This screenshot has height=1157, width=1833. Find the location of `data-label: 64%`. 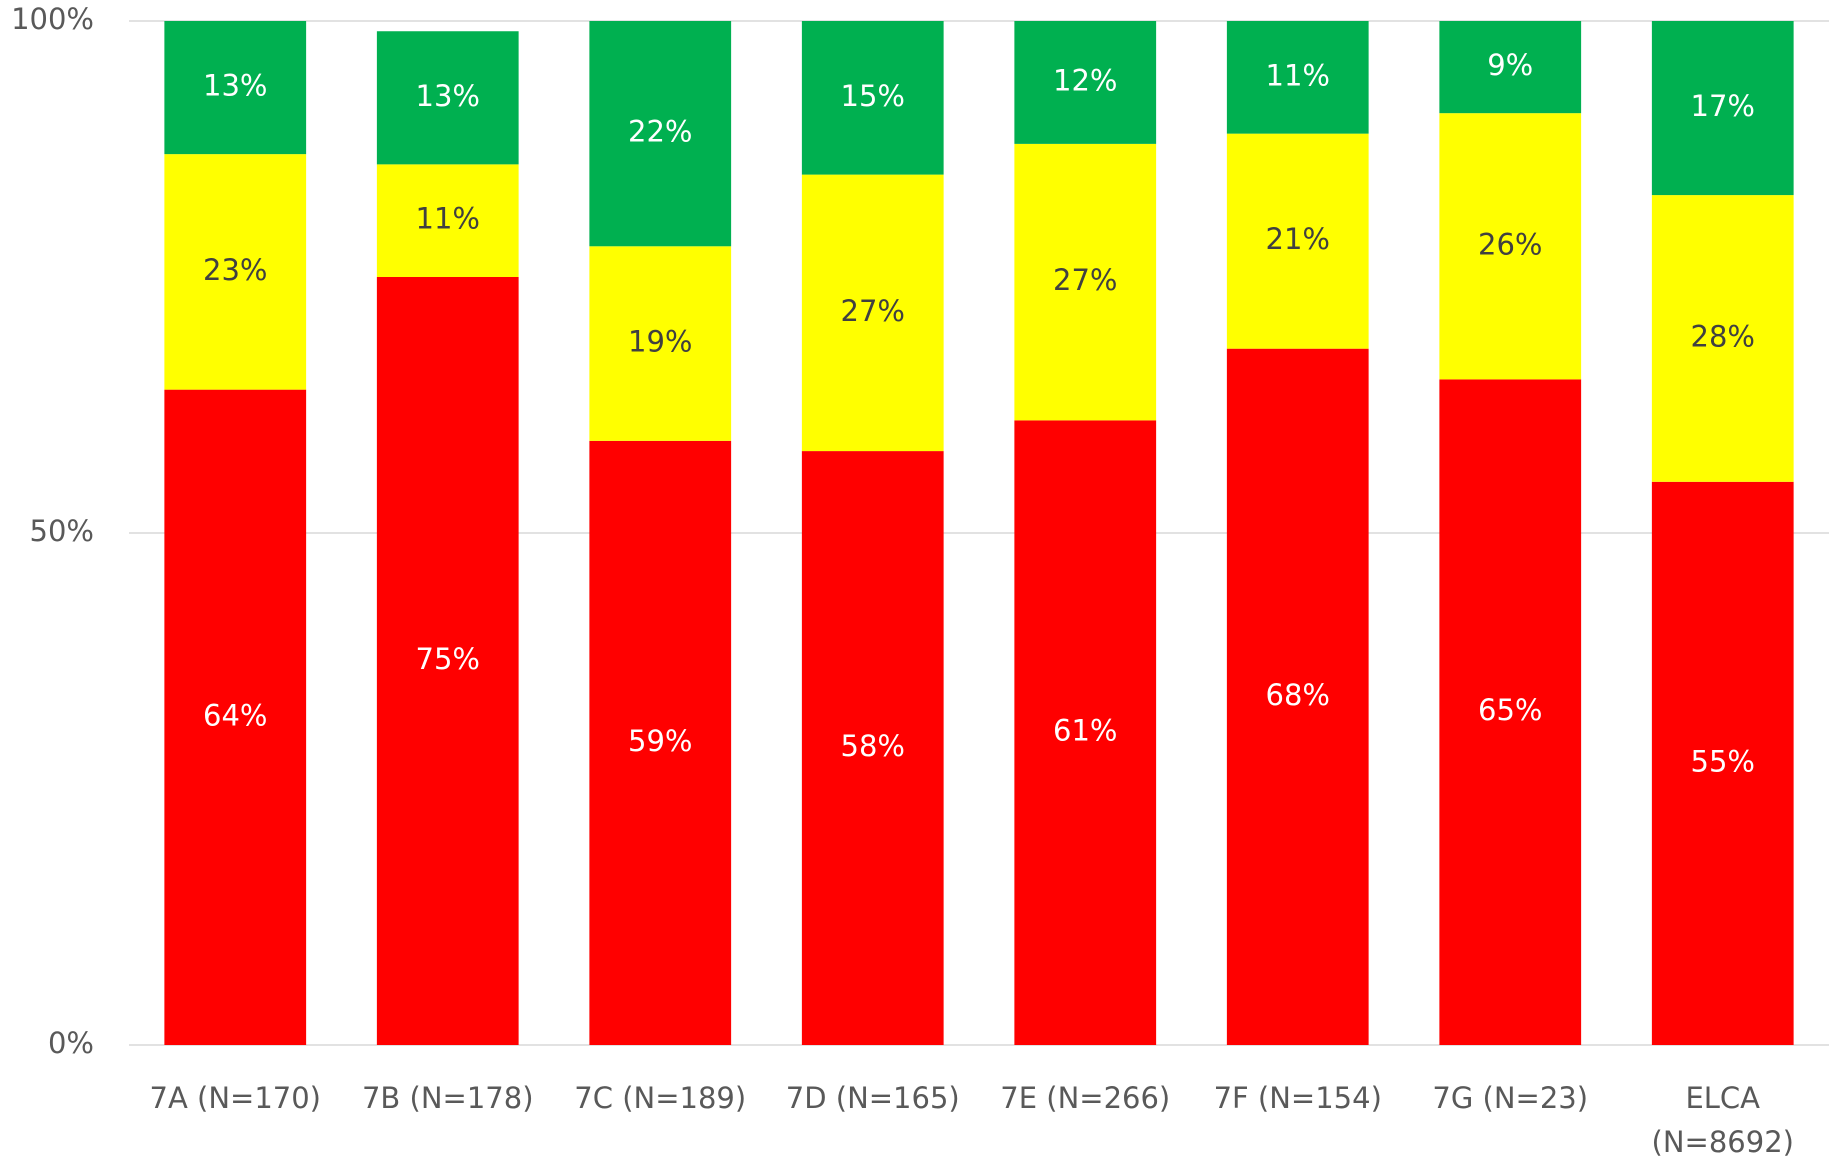

data-label: 64% is located at coordinates (235, 715).